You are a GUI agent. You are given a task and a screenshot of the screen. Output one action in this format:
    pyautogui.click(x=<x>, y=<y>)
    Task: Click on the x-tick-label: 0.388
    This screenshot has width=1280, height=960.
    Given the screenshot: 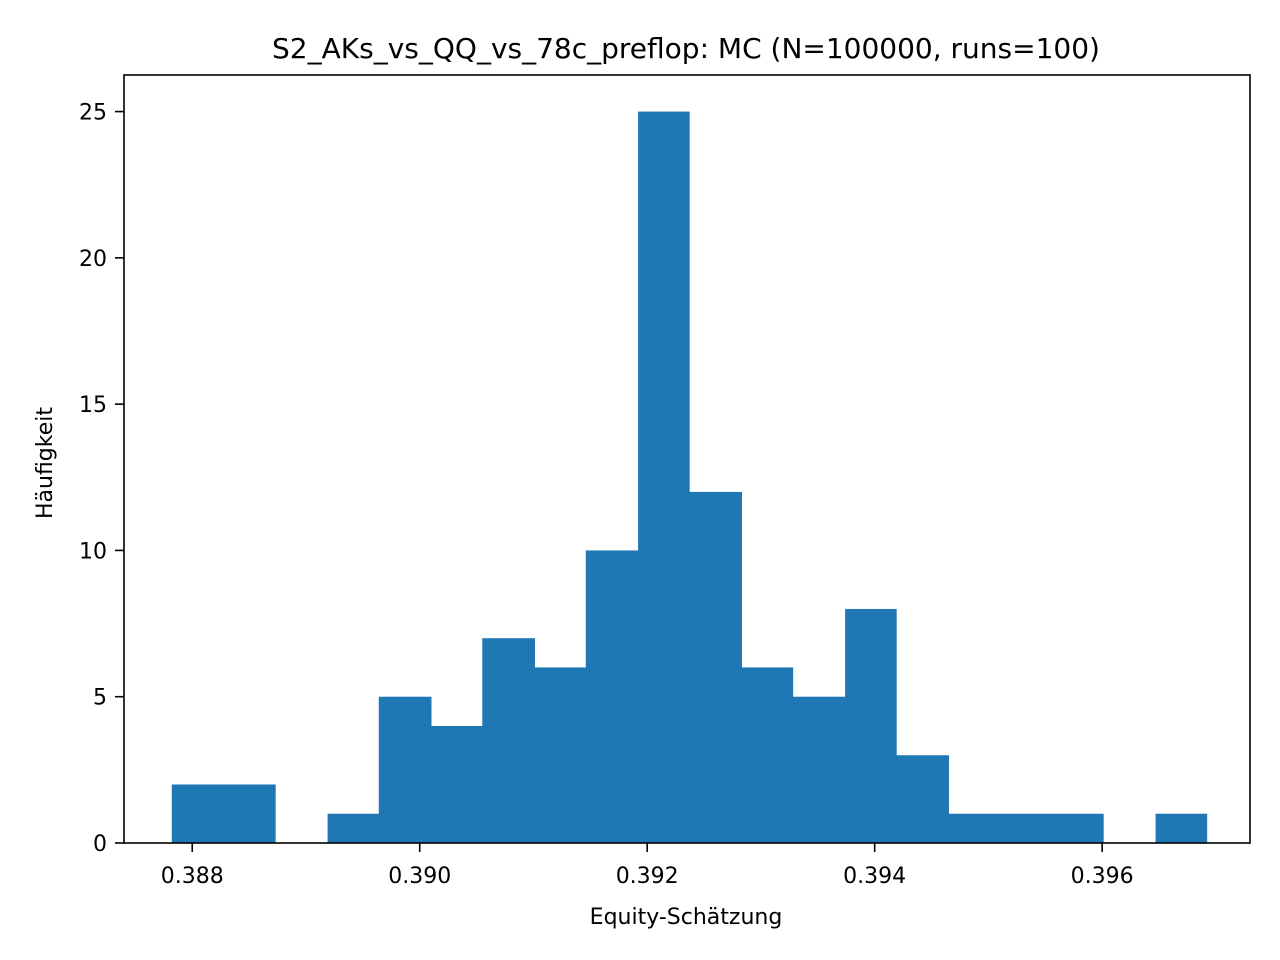 What is the action you would take?
    pyautogui.click(x=192, y=876)
    